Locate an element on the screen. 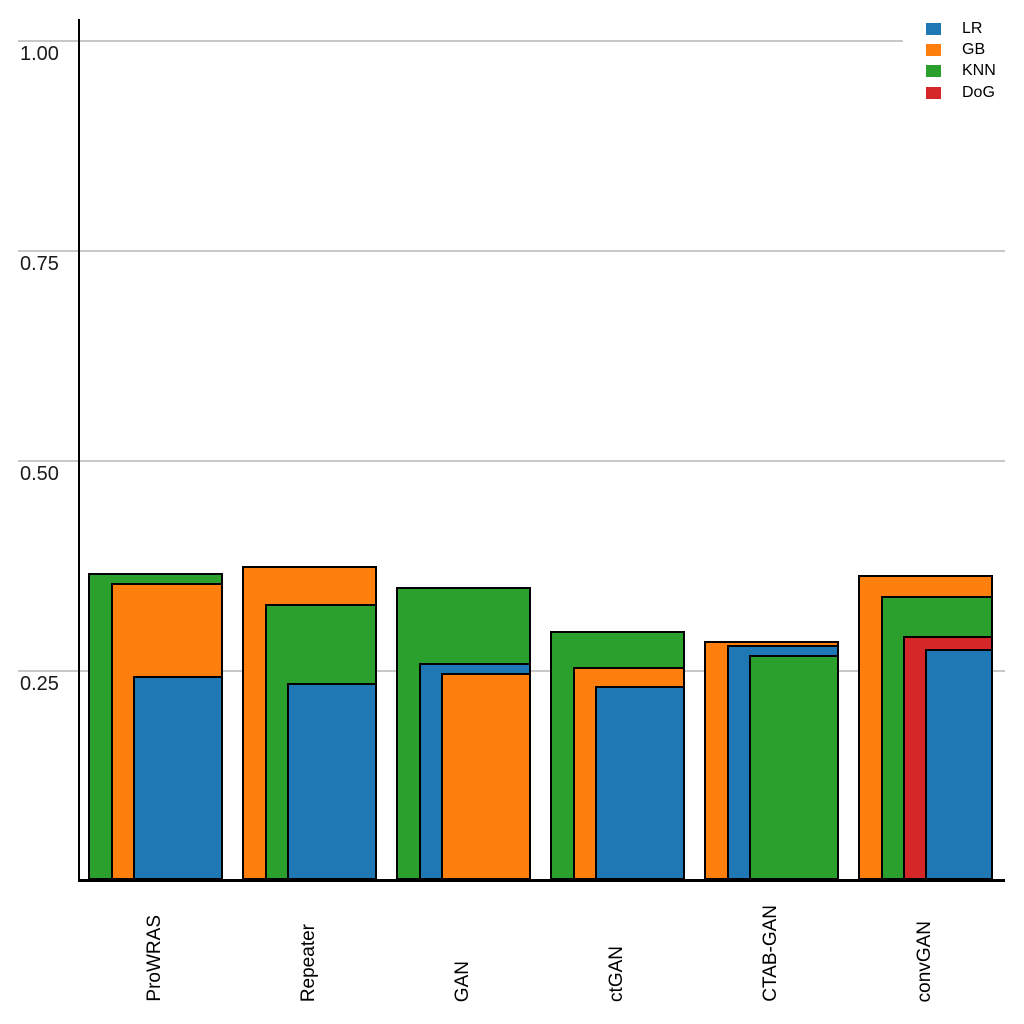 This screenshot has width=1024, height=1024. legend-item-GB: GB is located at coordinates (962, 49).